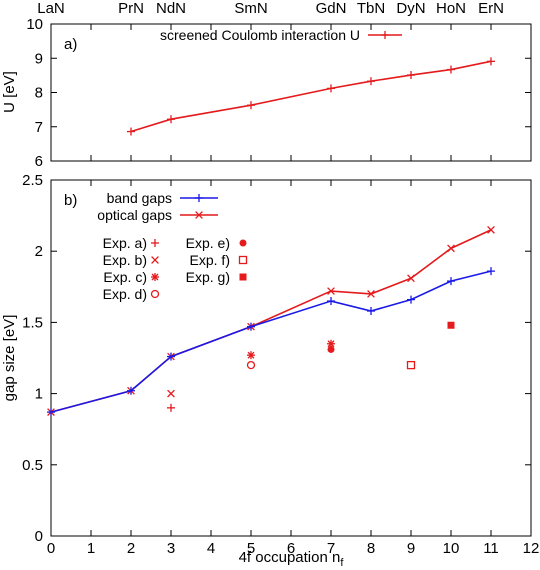 The width and height of the screenshot is (540, 570). What do you see at coordinates (39, 394) in the screenshot?
I see `b-ytick-label: 1` at bounding box center [39, 394].